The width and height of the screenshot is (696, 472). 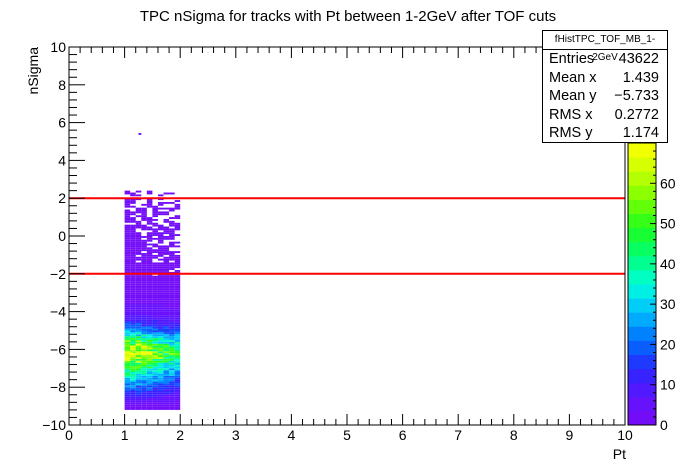 I want to click on y-tick-label: 8, so click(x=62, y=85).